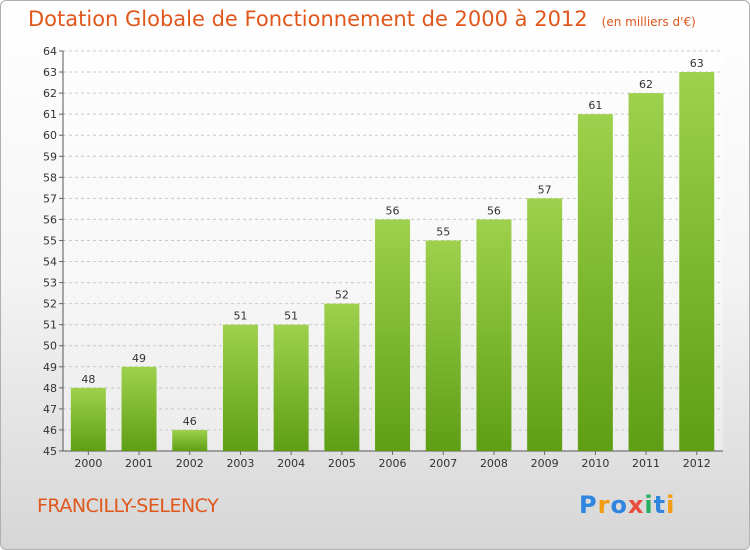 This screenshot has width=750, height=550. I want to click on y-tick-label: 47, so click(50, 409).